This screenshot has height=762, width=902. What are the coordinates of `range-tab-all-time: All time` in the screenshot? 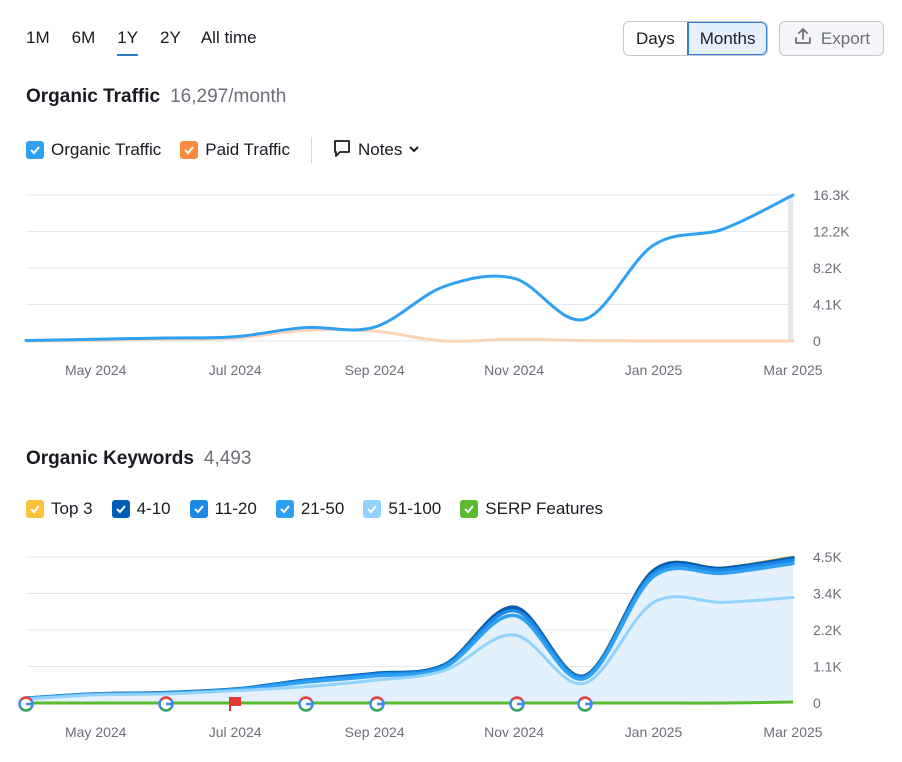 It's located at (228, 37).